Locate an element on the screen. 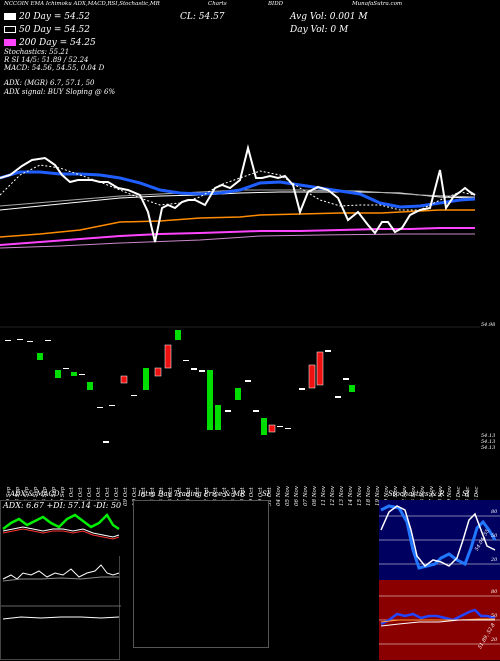  ichimoku-line-light is located at coordinates (237, 241).